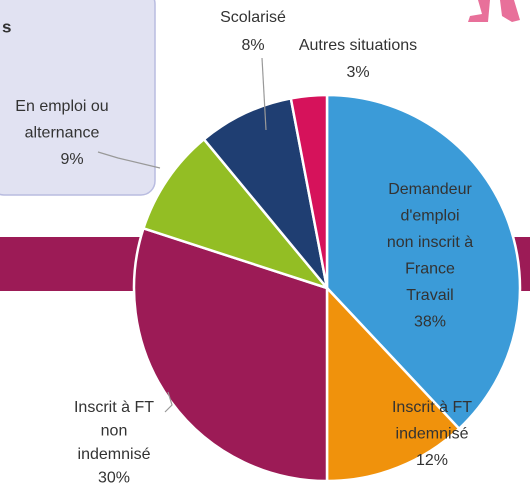 The height and width of the screenshot is (486, 530). I want to click on slice-label: Autres situations, so click(358, 45).